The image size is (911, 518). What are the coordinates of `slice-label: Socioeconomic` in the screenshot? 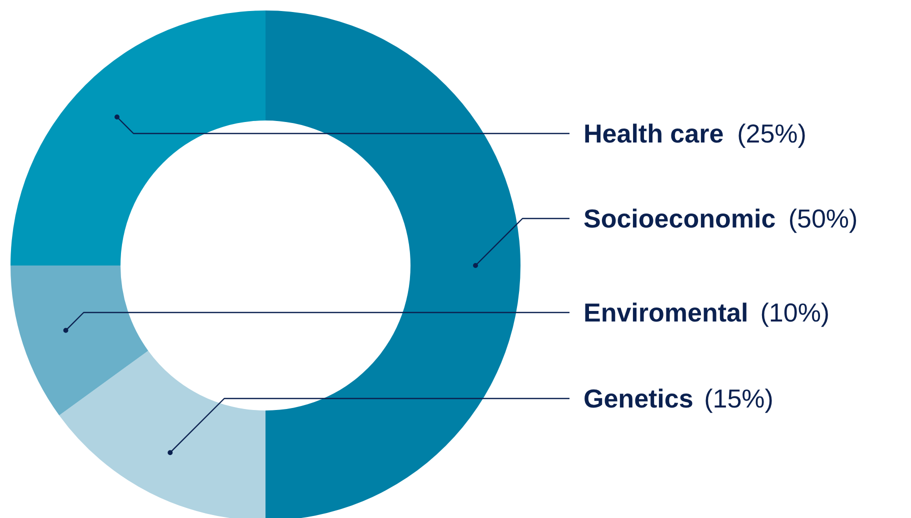 It's located at (680, 219).